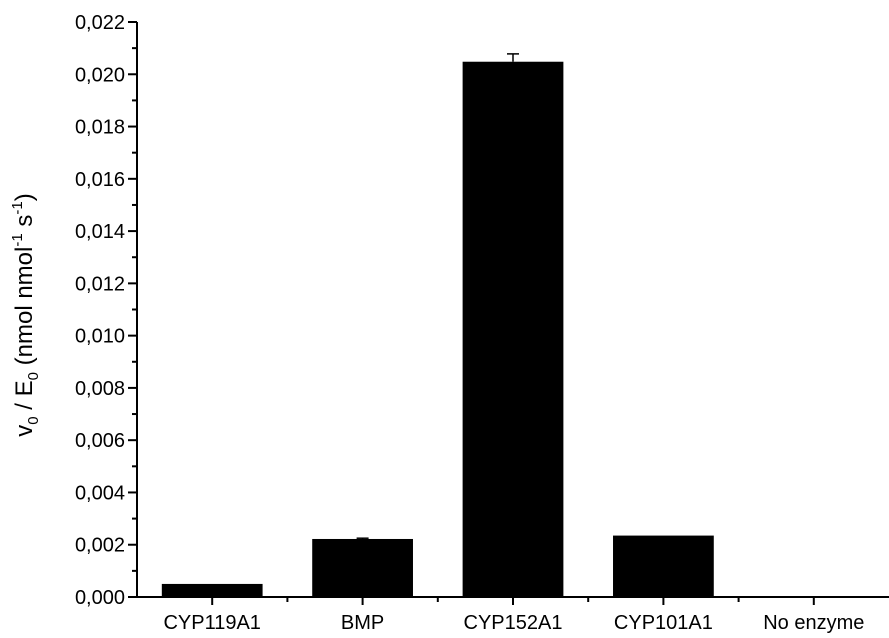 This screenshot has width=889, height=638. Describe the element at coordinates (25, 314) in the screenshot. I see `y-axis-title: v0​ / E0​ (nmol nmol-1​ s-1​)` at that location.